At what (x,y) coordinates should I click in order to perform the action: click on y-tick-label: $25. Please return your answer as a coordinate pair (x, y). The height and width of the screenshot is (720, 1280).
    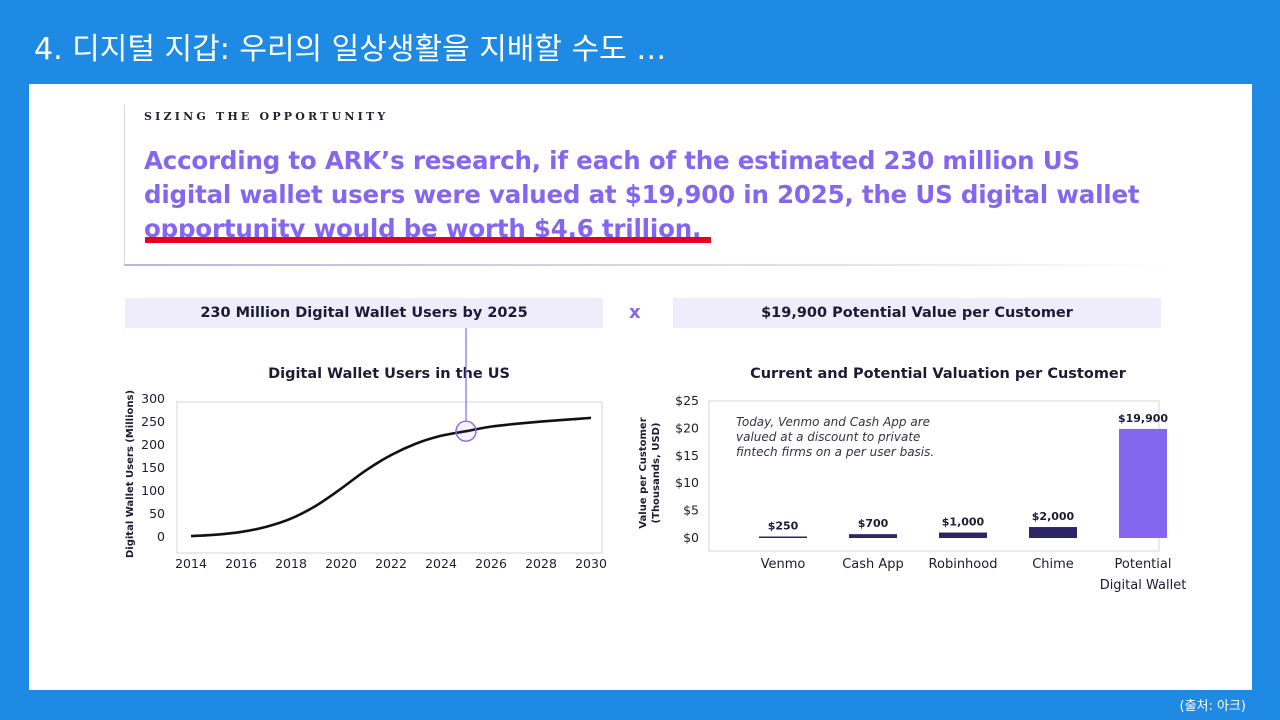
    Looking at the image, I should click on (687, 400).